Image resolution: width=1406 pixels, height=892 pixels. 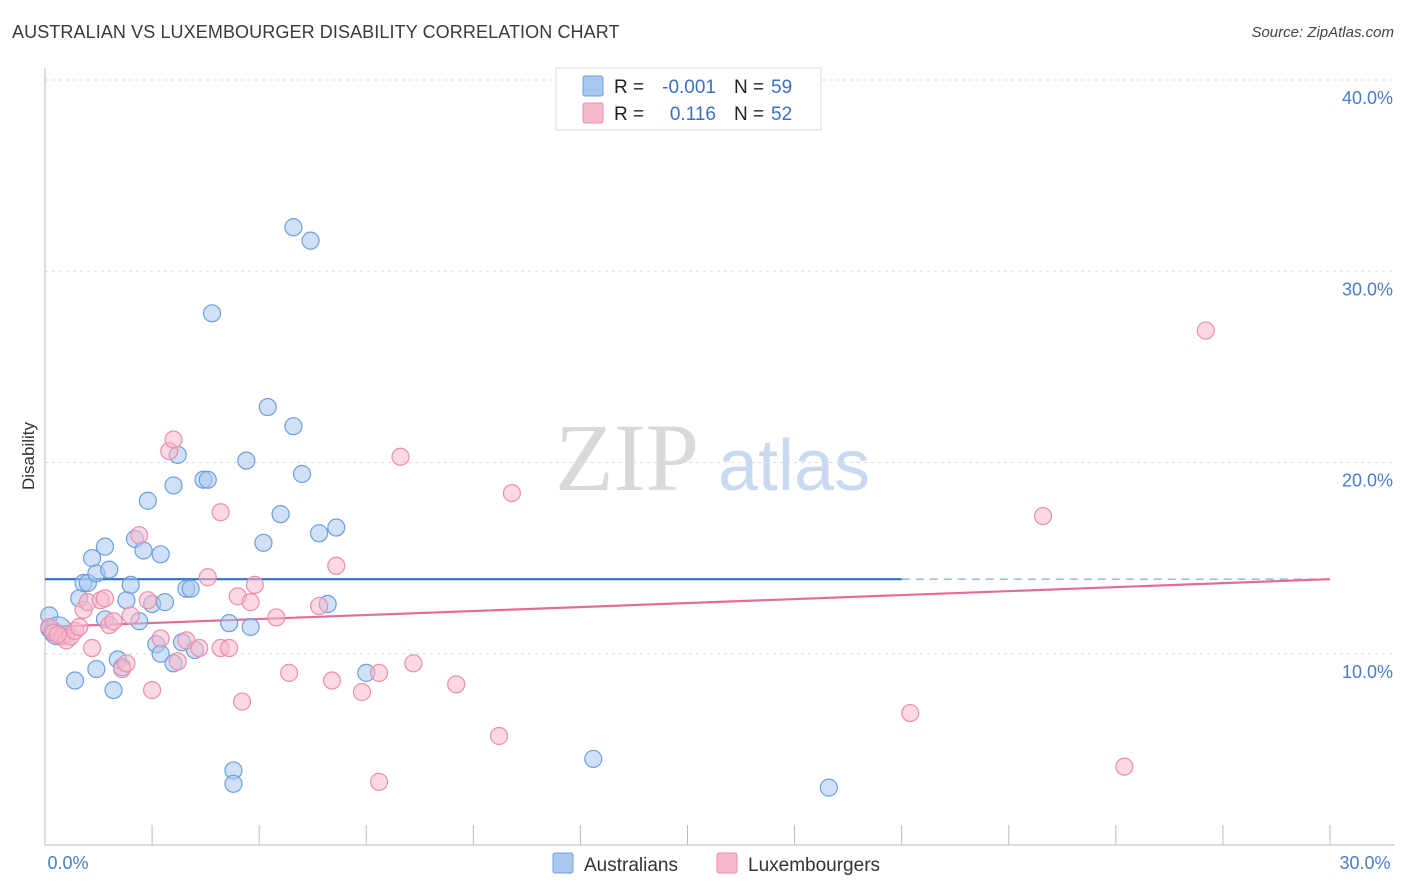 What do you see at coordinates (781, 87) in the screenshot?
I see `legend-n-value-1: 59` at bounding box center [781, 87].